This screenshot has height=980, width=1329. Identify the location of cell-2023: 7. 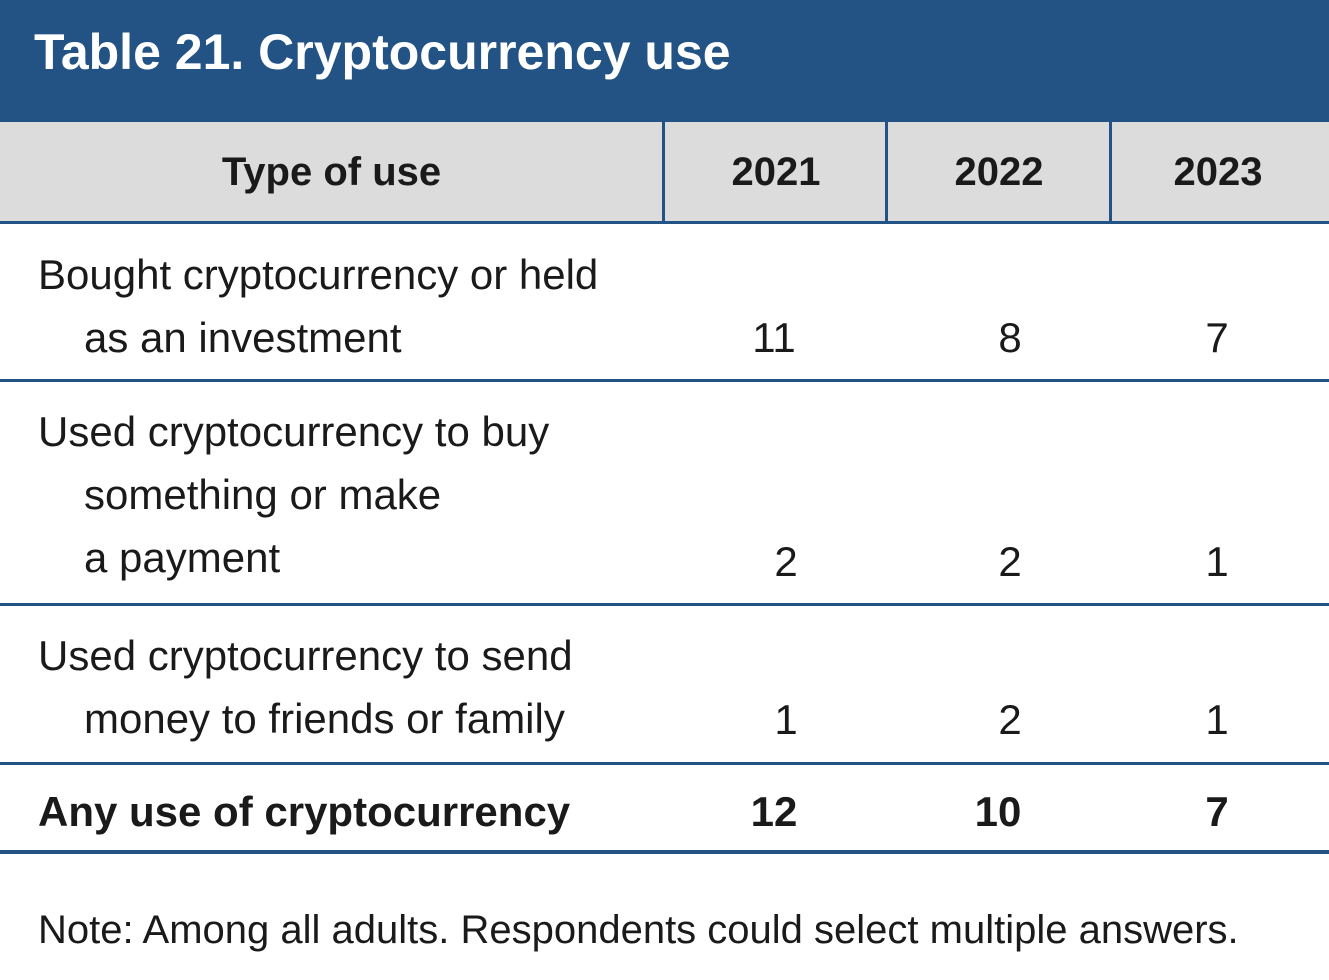
(1217, 337).